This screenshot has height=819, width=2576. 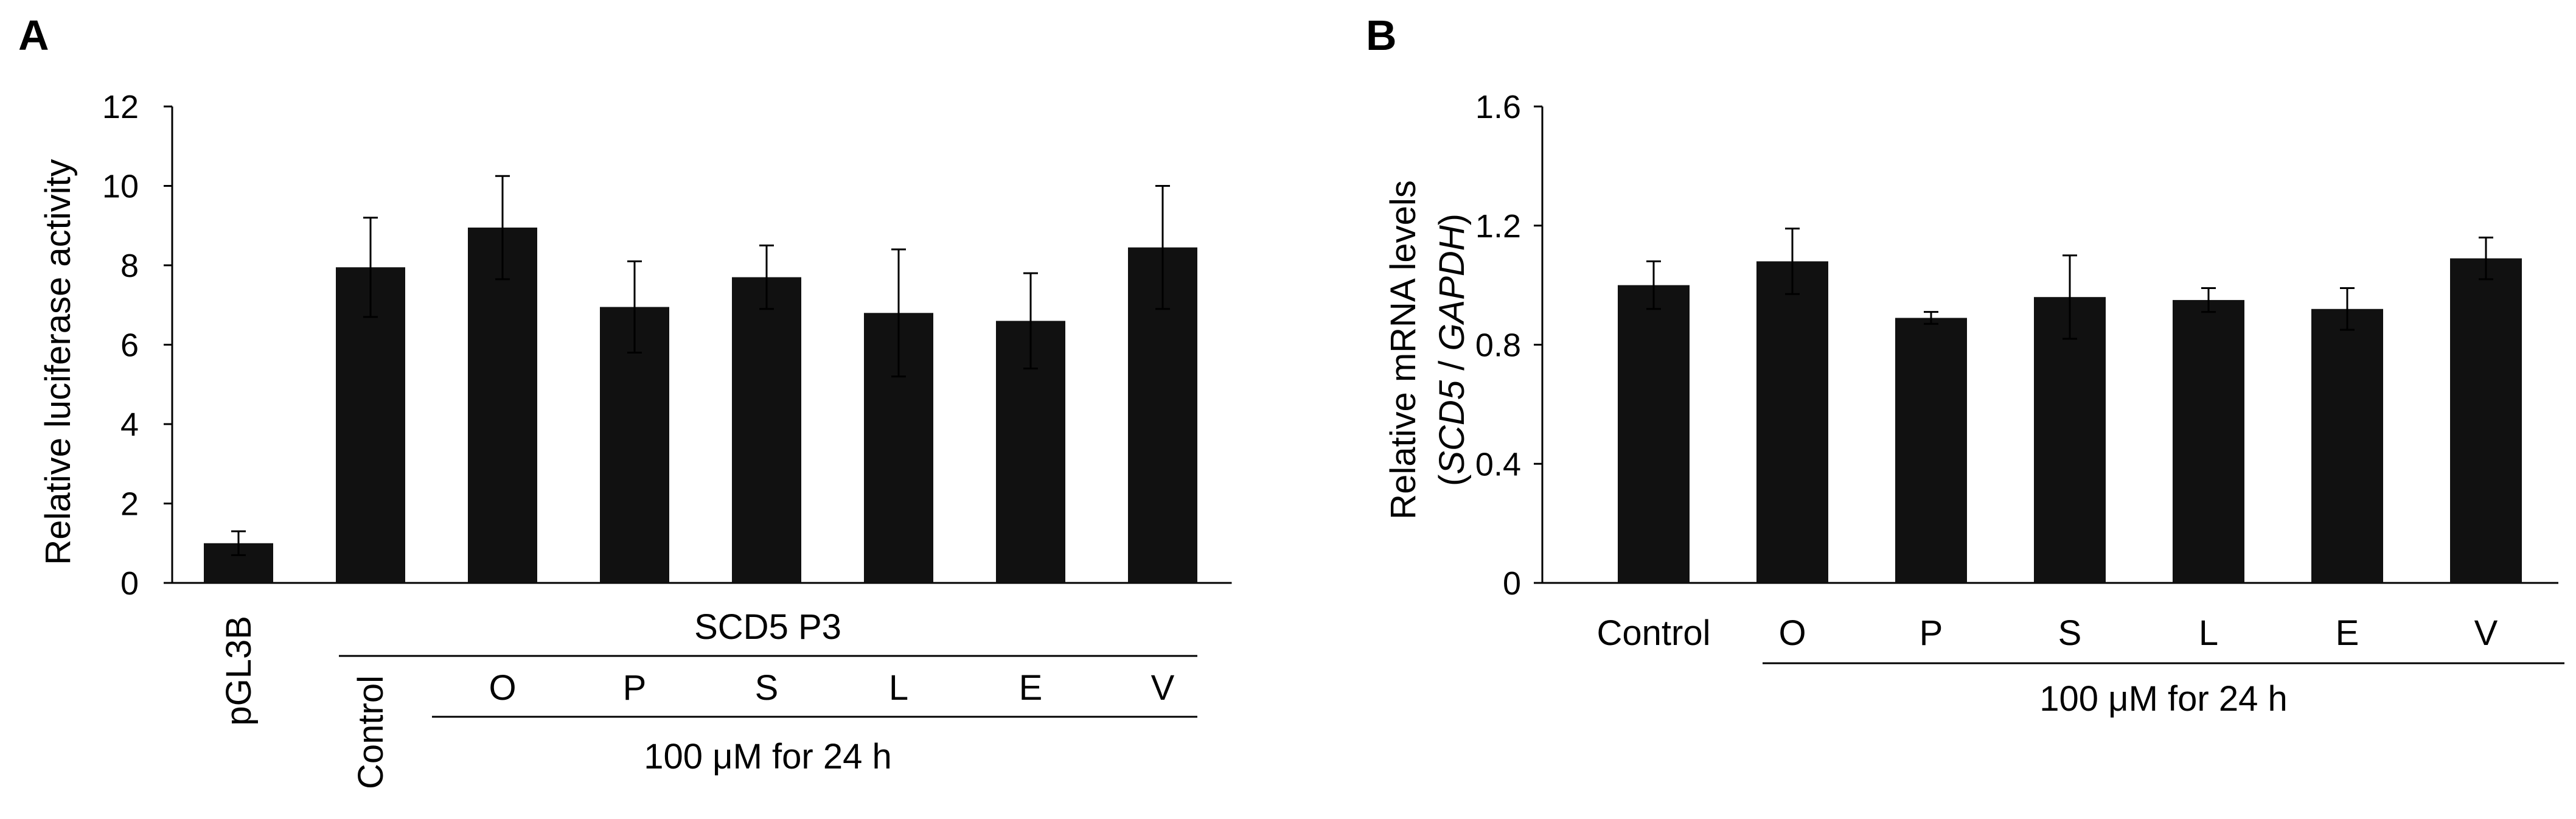 I want to click on panel-b-category-label: V, so click(x=2486, y=633).